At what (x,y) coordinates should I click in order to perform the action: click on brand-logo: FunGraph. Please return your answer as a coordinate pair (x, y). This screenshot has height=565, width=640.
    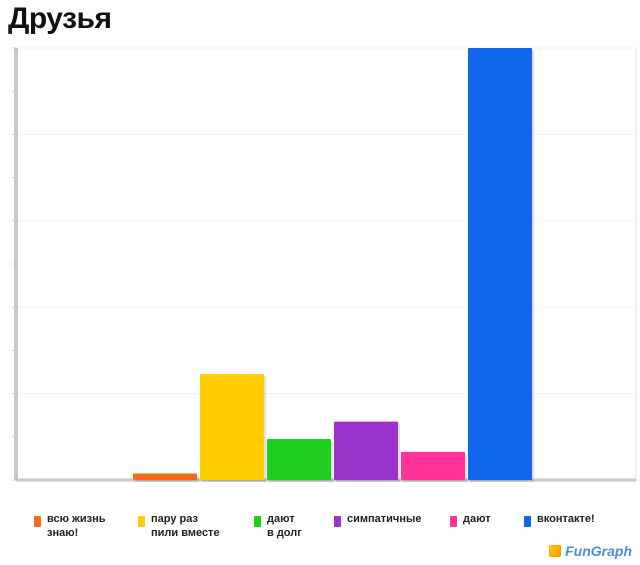
    Looking at the image, I should click on (590, 551).